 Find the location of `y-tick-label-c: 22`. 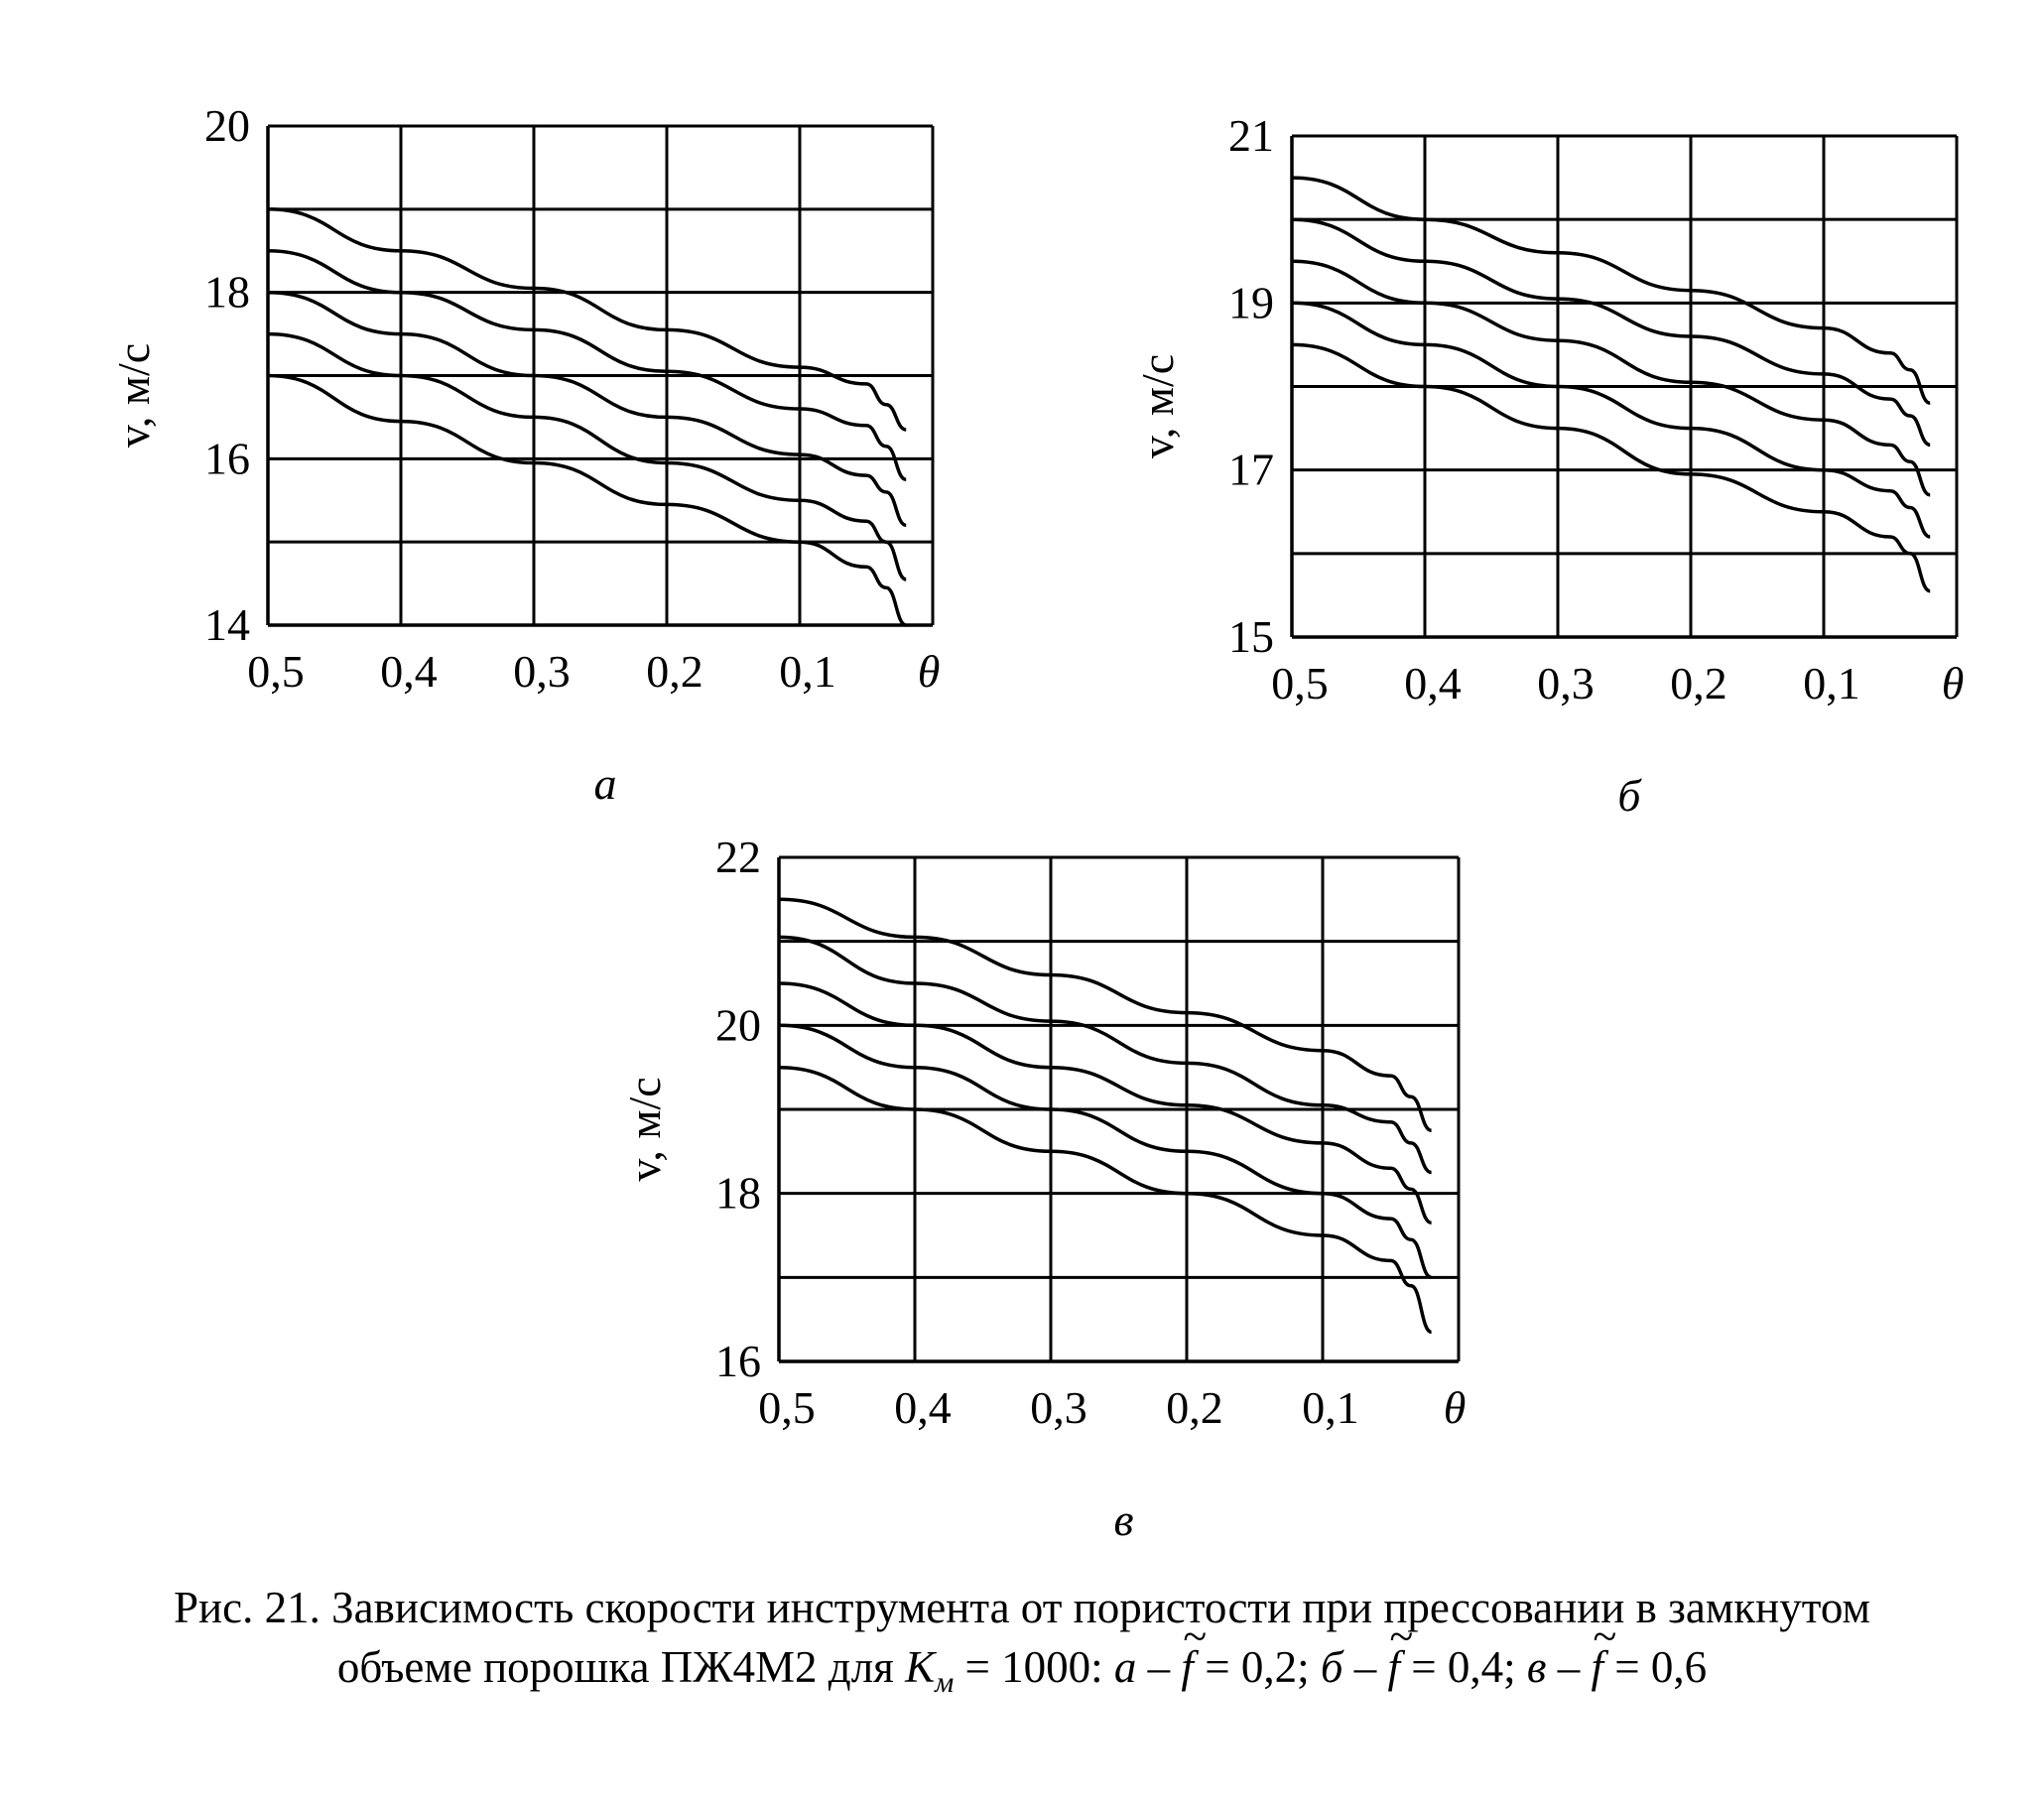

y-tick-label-c: 22 is located at coordinates (738, 857).